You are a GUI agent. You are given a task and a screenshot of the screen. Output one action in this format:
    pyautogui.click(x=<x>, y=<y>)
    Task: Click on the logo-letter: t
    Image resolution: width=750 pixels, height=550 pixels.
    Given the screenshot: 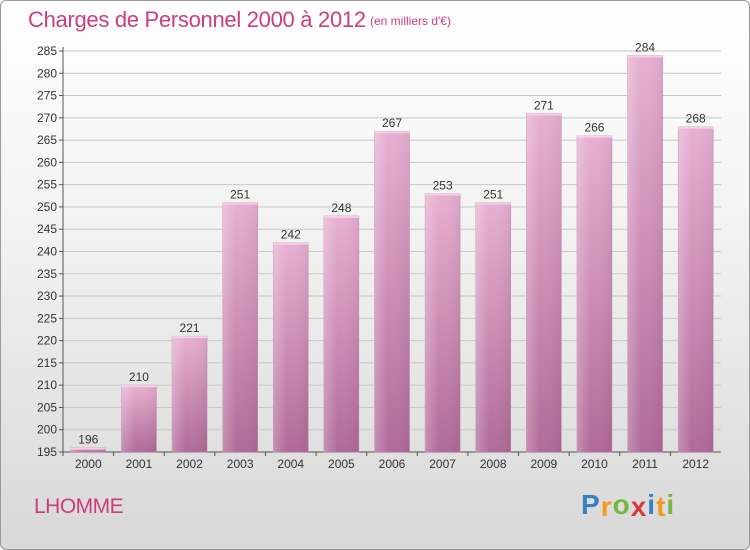 What is the action you would take?
    pyautogui.click(x=661, y=506)
    